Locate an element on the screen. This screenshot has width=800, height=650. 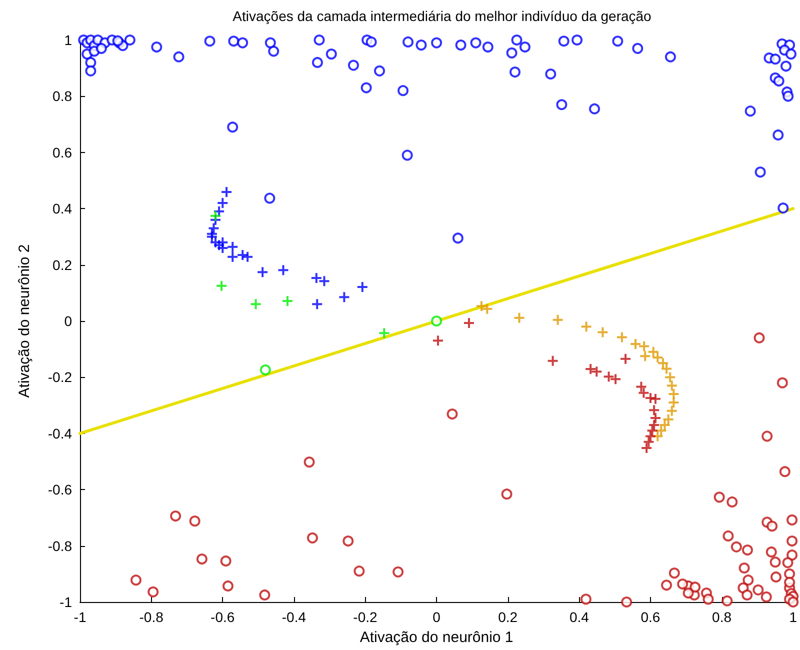
y-tick-label: 1 is located at coordinates (68, 40).